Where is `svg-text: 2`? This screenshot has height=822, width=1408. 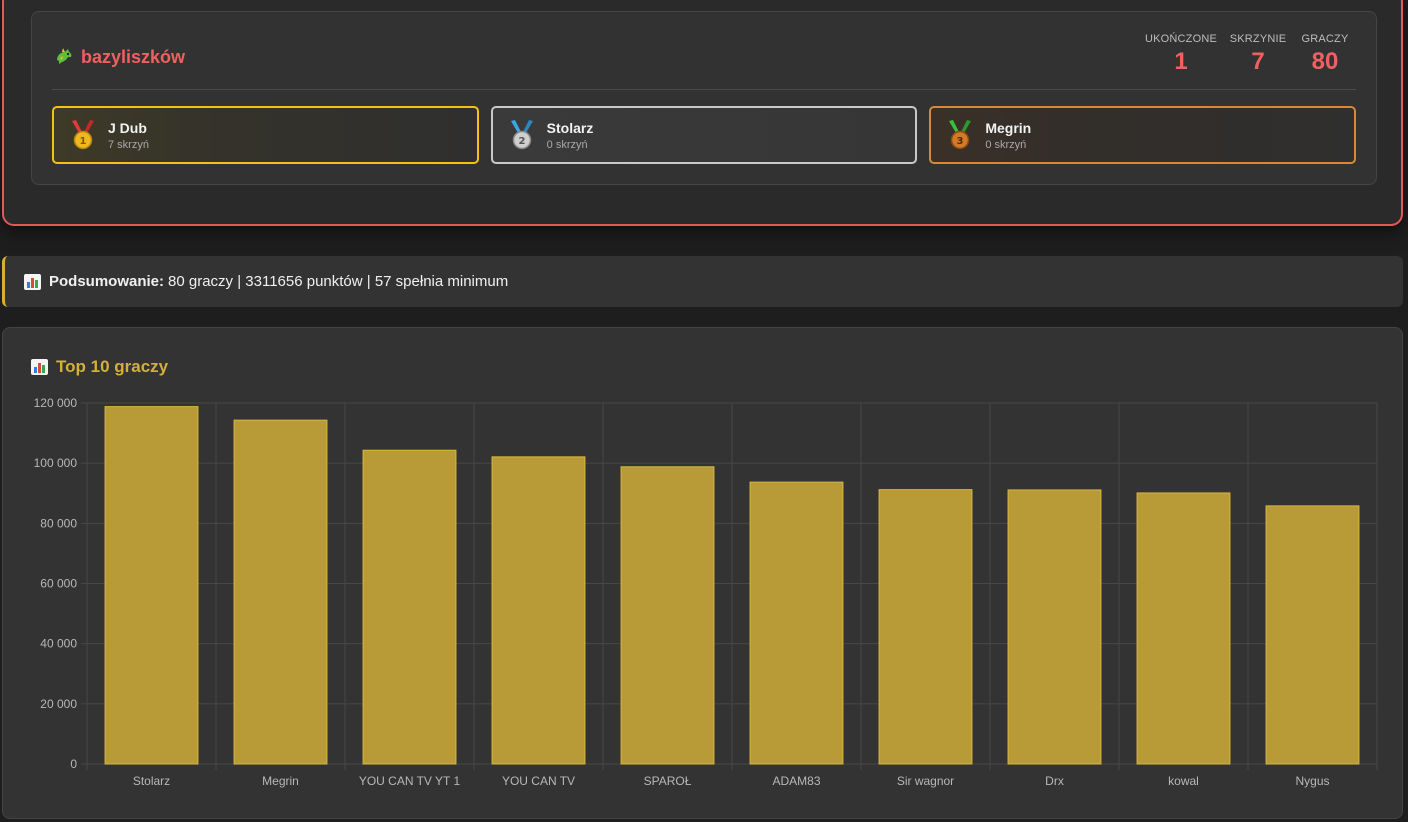
svg-text: 2 is located at coordinates (521, 141).